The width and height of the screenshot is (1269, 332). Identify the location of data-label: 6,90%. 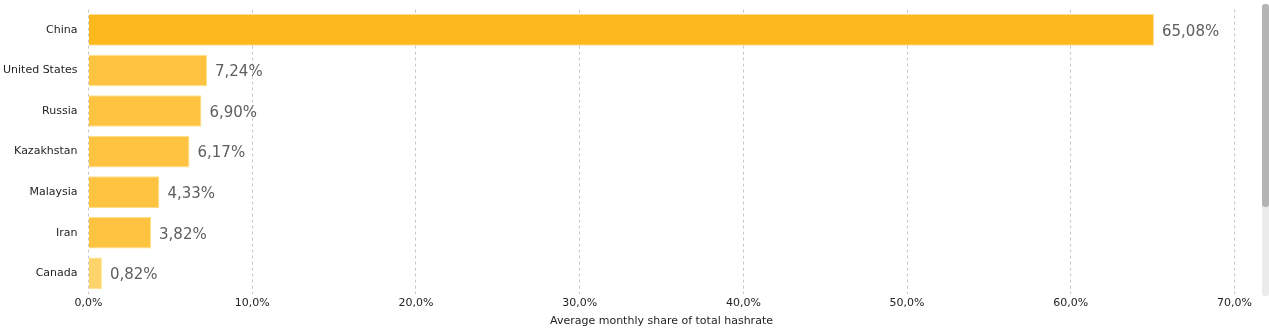
(233, 111).